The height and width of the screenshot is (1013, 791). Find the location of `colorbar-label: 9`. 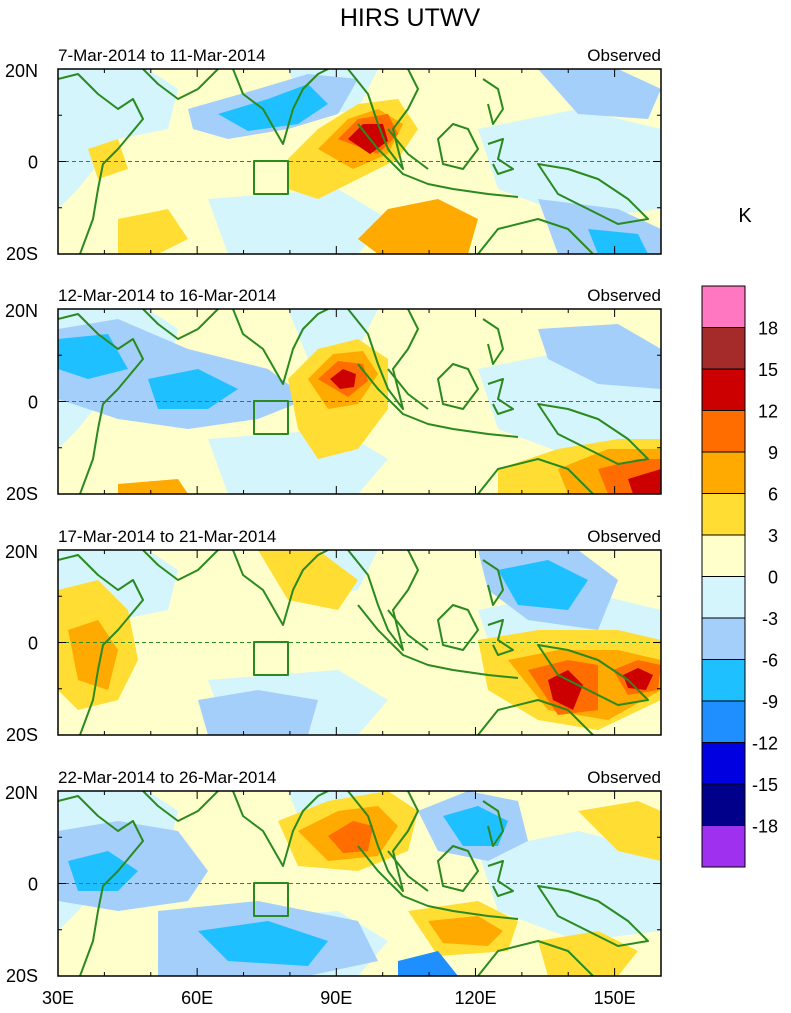

colorbar-label: 9 is located at coordinates (773, 453).